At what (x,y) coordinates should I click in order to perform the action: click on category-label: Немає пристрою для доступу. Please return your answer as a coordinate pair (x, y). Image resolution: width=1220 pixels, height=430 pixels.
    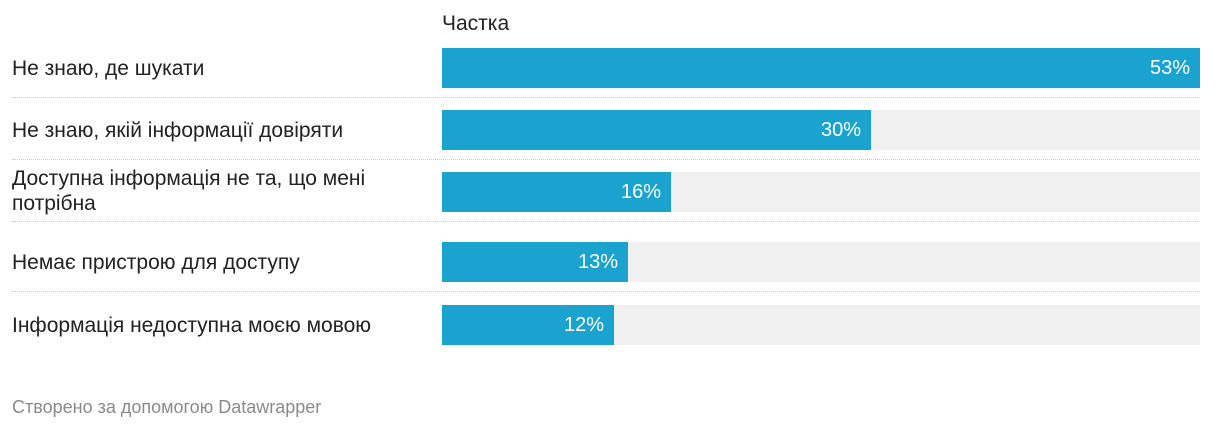
    Looking at the image, I should click on (156, 262).